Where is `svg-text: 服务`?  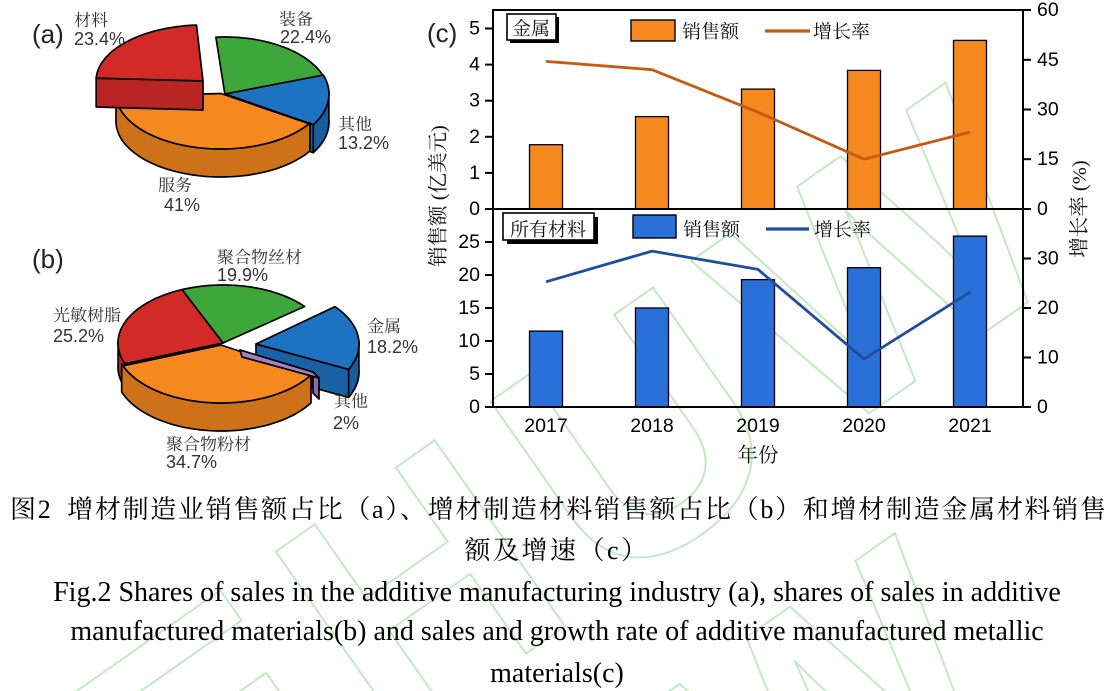 svg-text: 服务 is located at coordinates (175, 183).